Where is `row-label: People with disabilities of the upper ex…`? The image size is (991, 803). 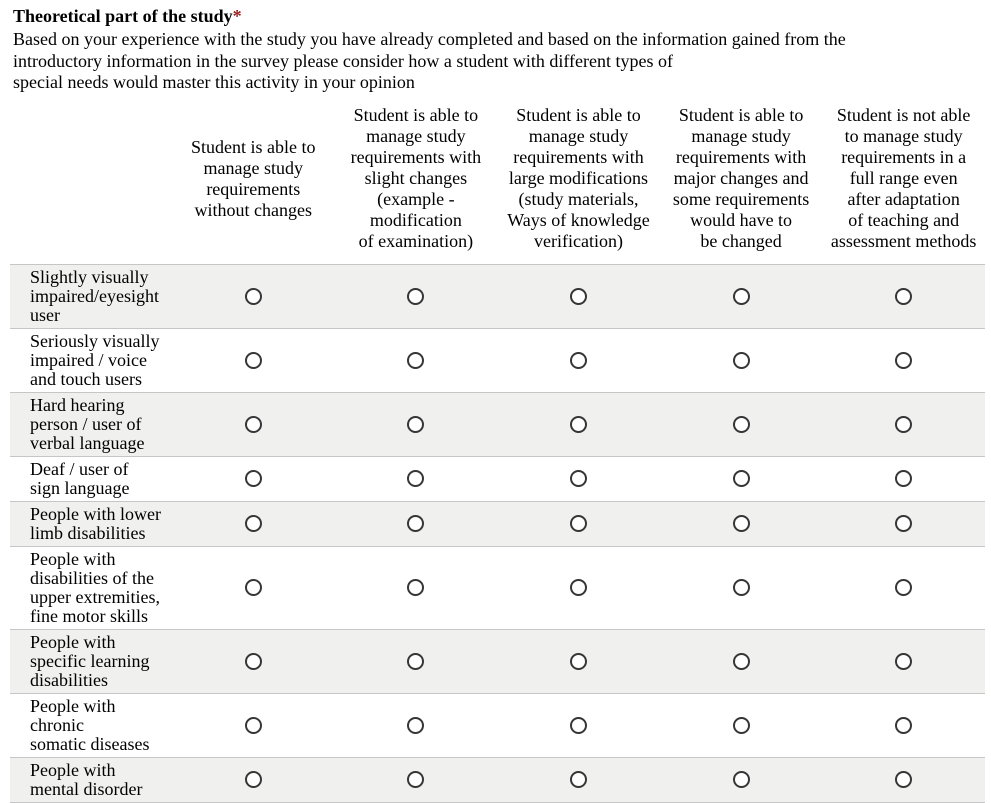 row-label: People with disabilities of the upper ex… is located at coordinates (95, 587).